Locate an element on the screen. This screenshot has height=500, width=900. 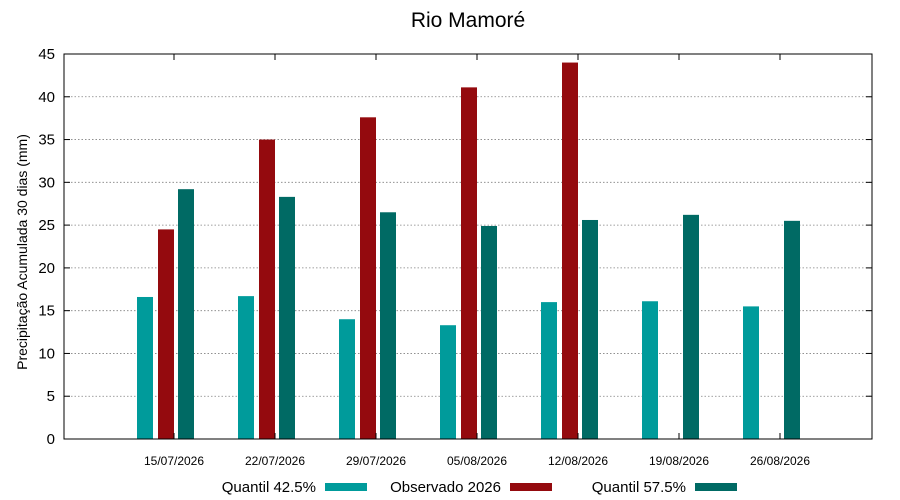
x-tick-label: 29/07/2026 is located at coordinates (376, 461).